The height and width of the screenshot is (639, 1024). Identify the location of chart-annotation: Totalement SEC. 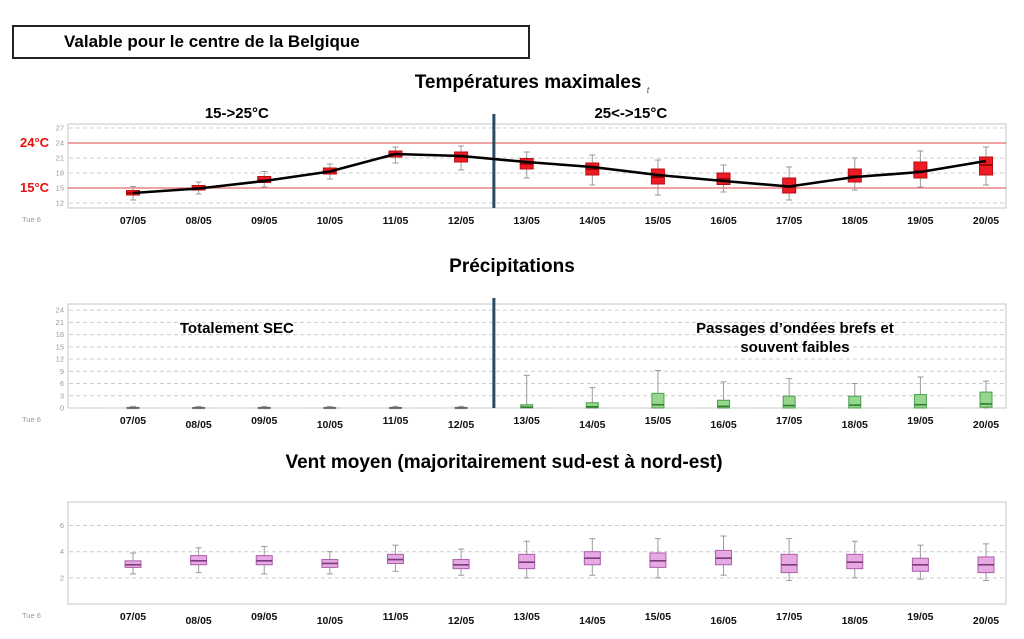
(237, 328).